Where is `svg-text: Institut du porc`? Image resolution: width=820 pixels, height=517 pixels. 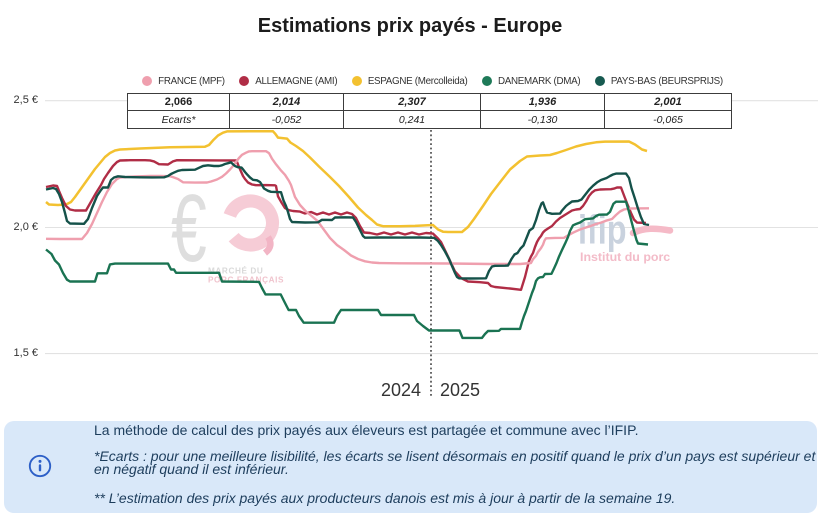 svg-text: Institut du porc is located at coordinates (625, 257).